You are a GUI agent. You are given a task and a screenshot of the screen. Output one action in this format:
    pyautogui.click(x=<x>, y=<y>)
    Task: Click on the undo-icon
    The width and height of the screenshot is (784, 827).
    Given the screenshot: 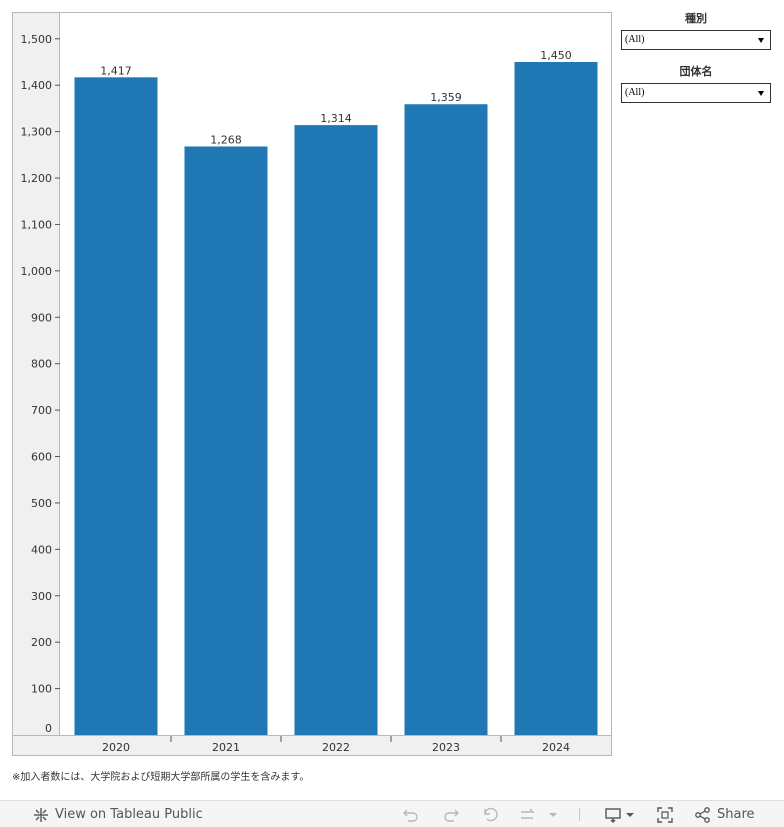 What is the action you would take?
    pyautogui.click(x=410, y=815)
    